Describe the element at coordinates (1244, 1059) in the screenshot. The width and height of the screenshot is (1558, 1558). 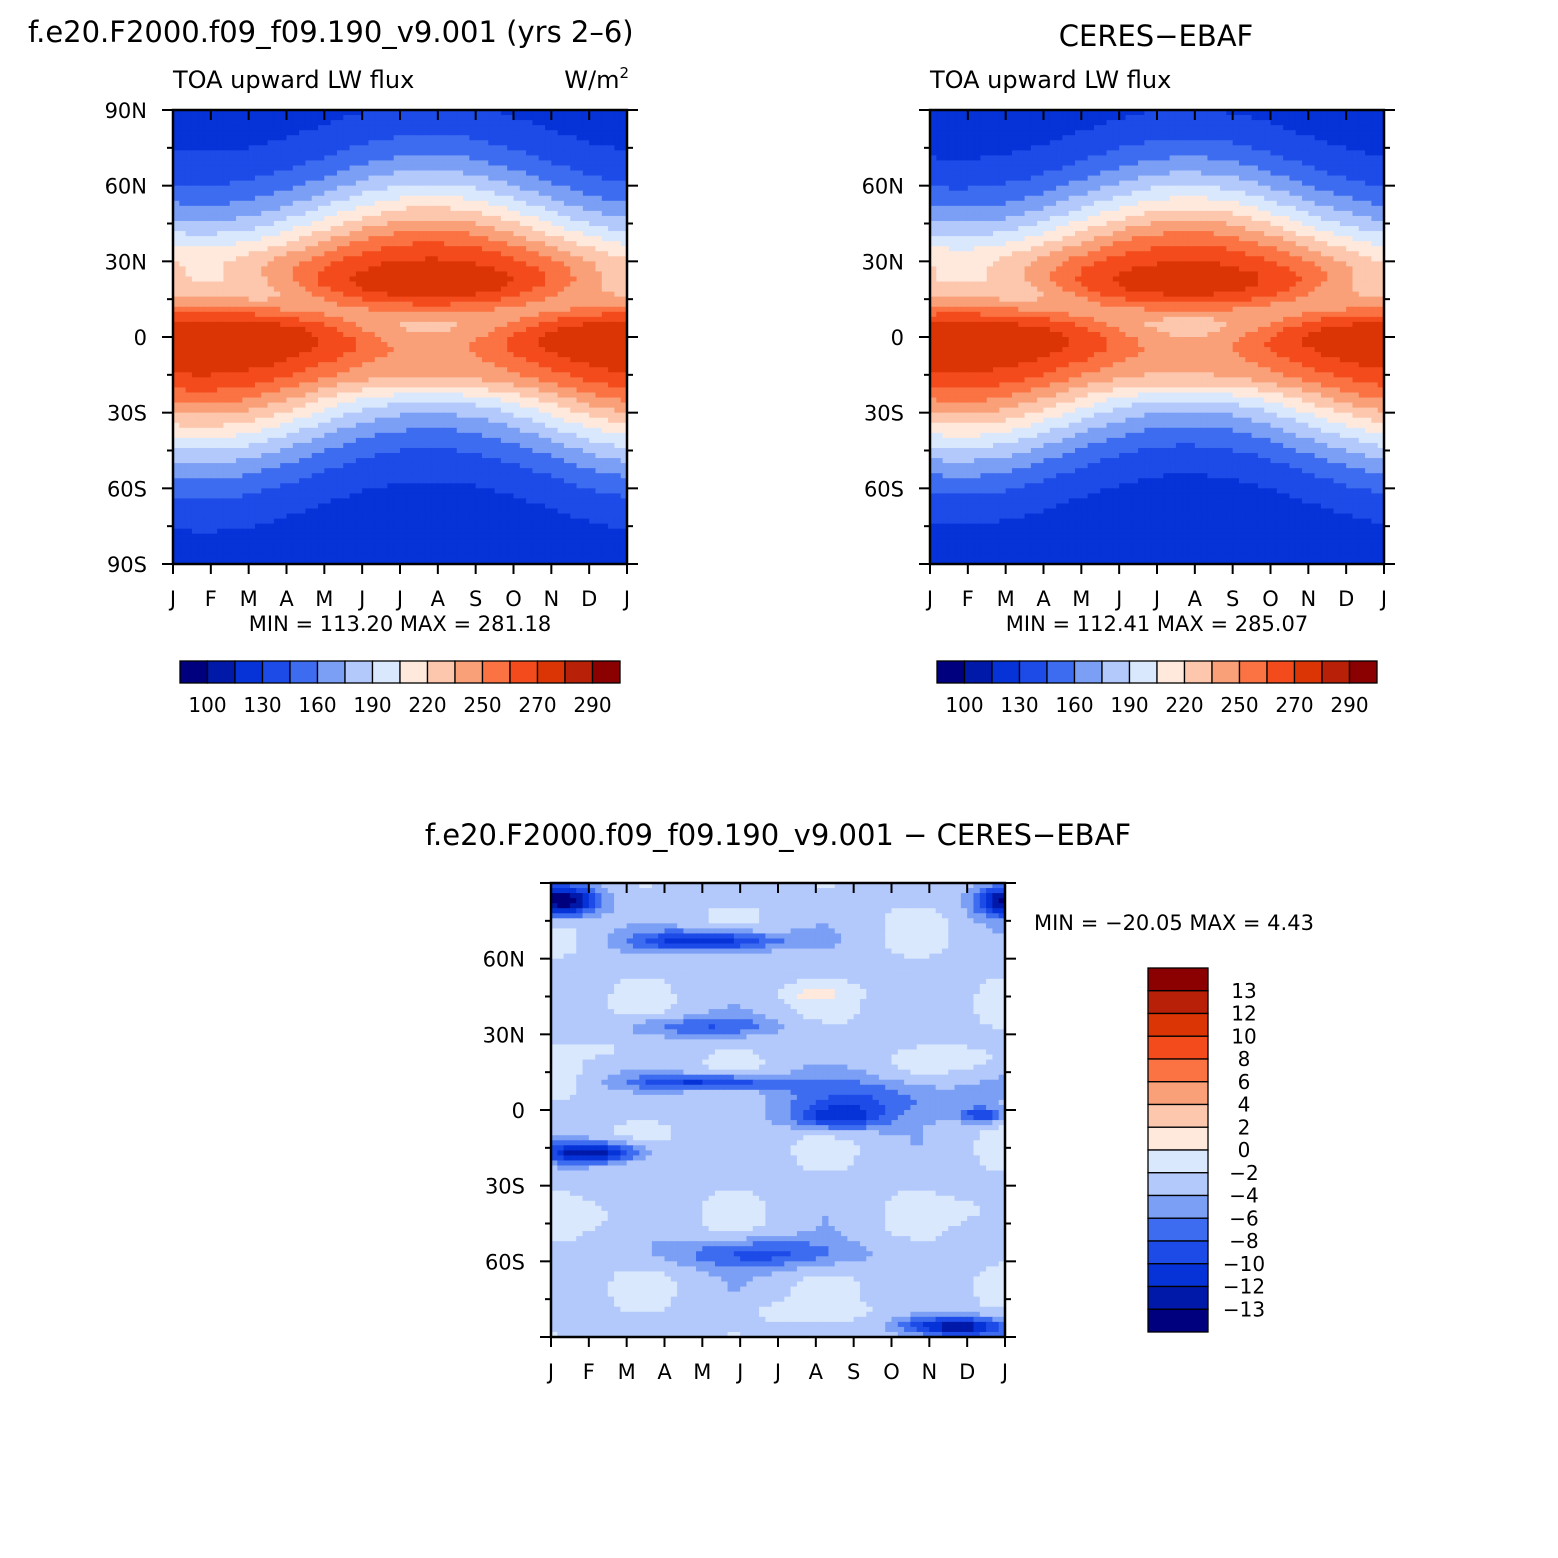
I see `panel-c-colorbar-label: 8` at that location.